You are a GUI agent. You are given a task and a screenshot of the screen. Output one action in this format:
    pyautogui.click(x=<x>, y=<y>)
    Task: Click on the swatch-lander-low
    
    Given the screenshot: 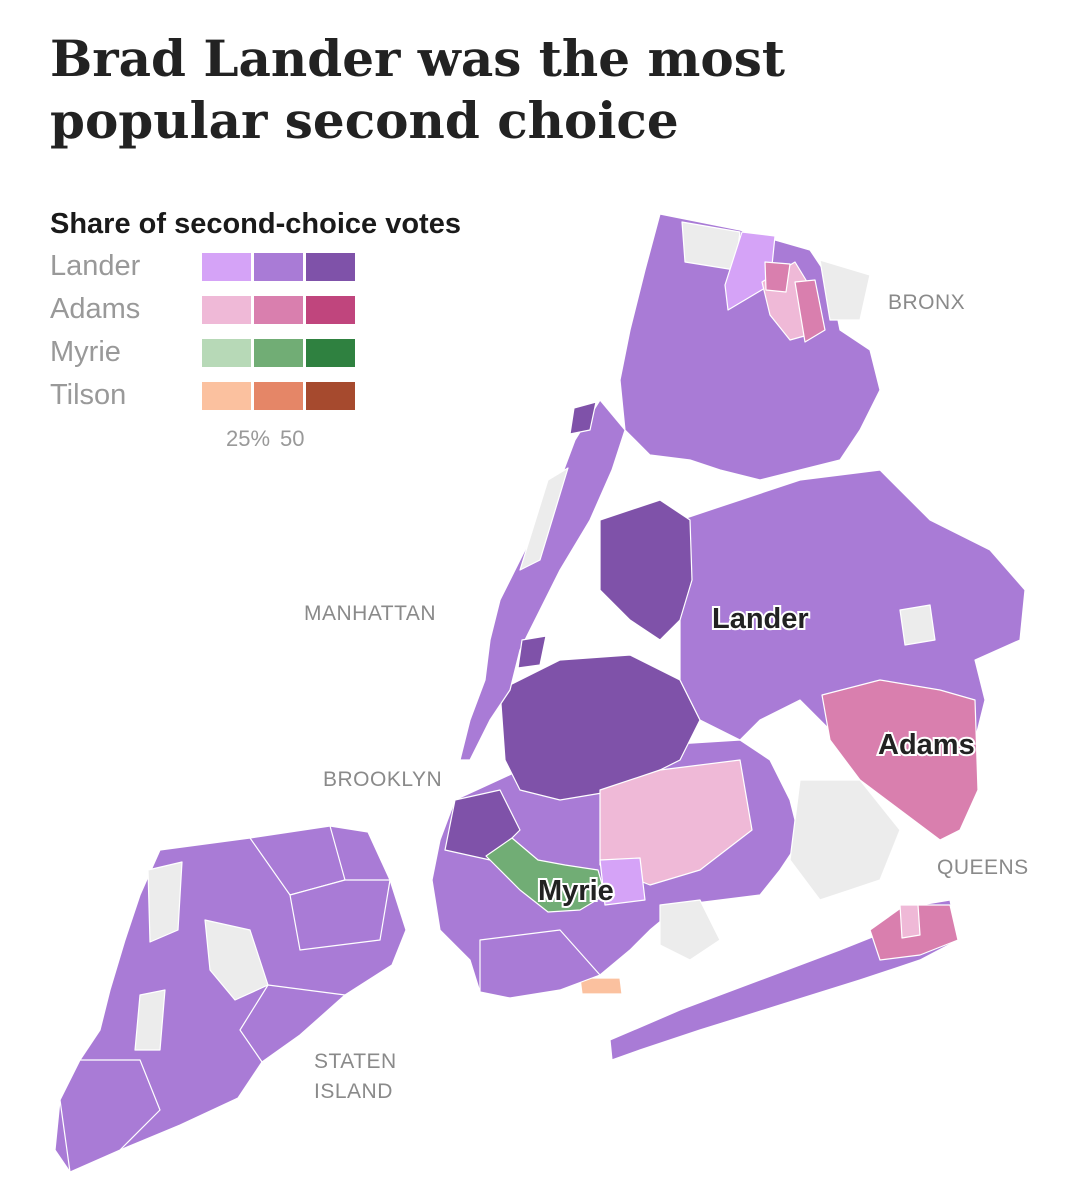 What is the action you would take?
    pyautogui.click(x=226, y=267)
    